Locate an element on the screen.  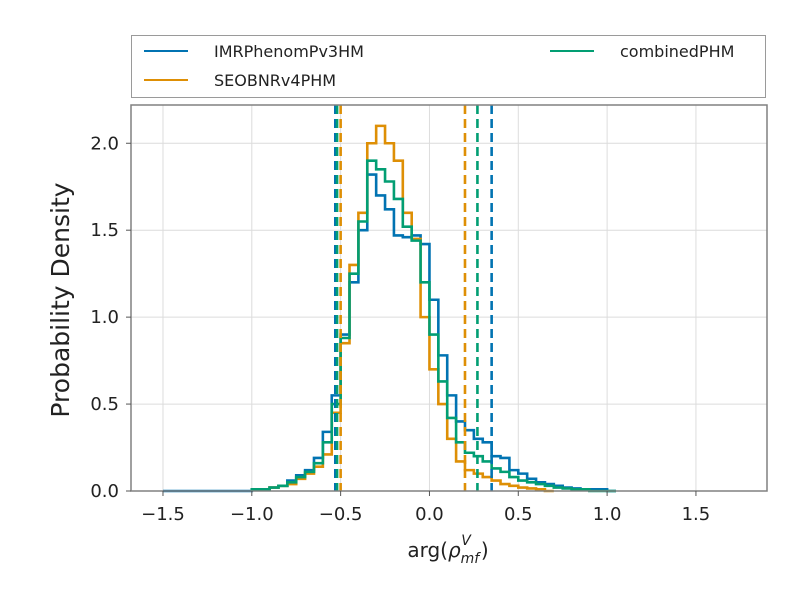
y-tick-label: 0.0 is located at coordinates (104, 491).